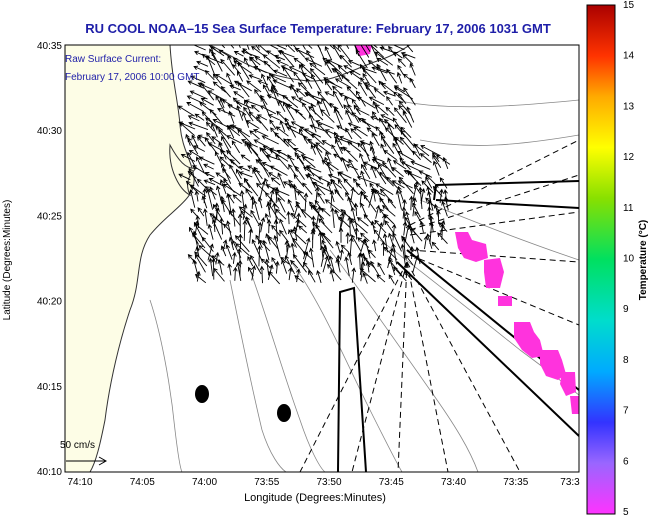 The width and height of the screenshot is (651, 524). I want to click on colorbar-ticks: 15 14 13 12 11 10 9 8 7 6 5, so click(629, 259).